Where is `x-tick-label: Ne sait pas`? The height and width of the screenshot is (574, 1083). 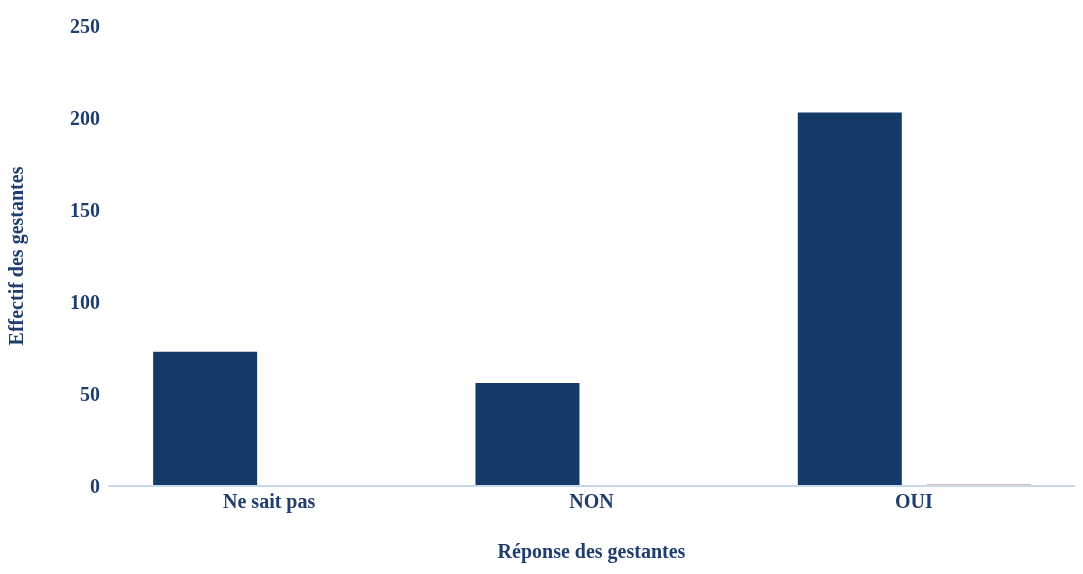
x-tick-label: Ne sait pas is located at coordinates (269, 502).